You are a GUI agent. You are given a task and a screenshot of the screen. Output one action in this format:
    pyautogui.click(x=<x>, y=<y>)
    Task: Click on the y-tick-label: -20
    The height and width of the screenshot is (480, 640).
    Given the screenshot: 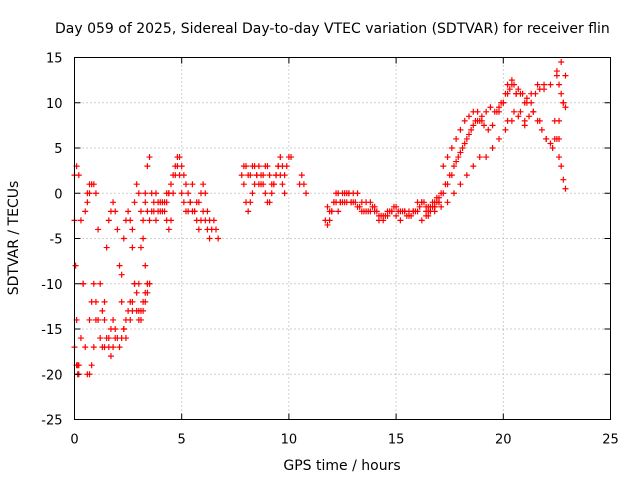 What is the action you would take?
    pyautogui.click(x=51, y=375)
    